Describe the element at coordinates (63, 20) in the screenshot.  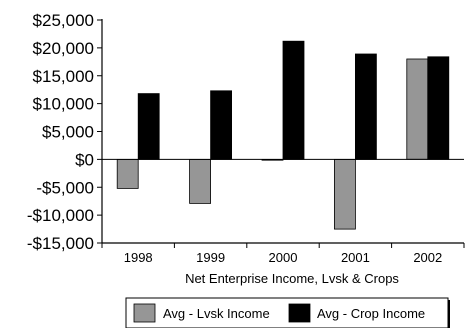
I see `y-tick-label: $25,000` at that location.